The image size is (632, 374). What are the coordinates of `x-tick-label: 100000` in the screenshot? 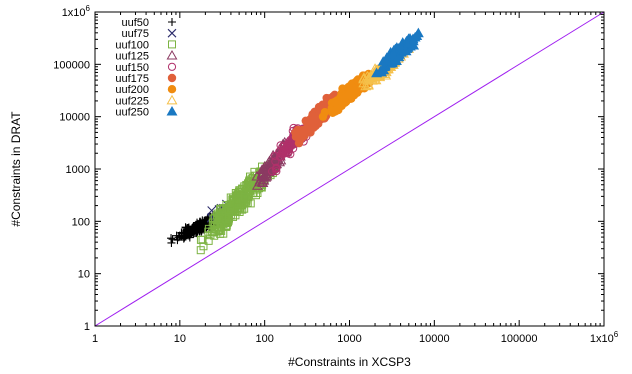 It's located at (519, 339).